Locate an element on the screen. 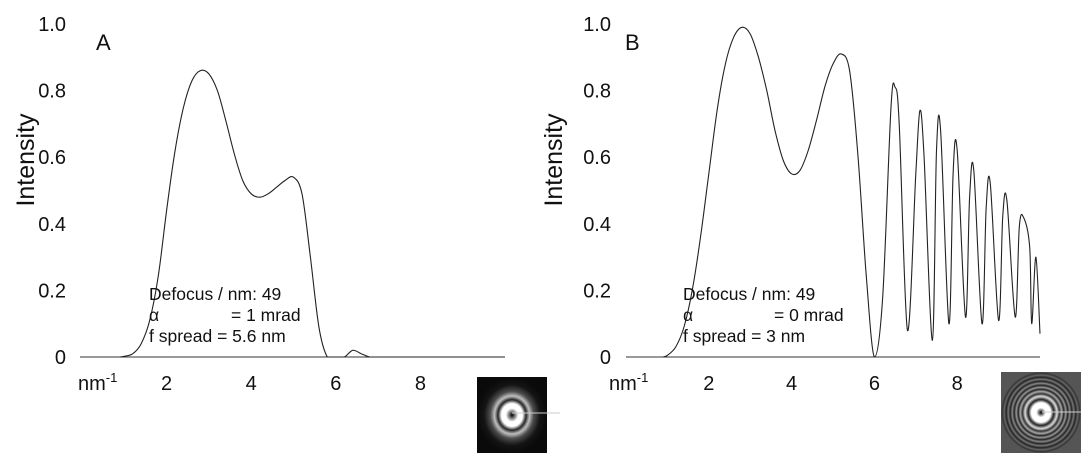 The image size is (1081, 453). annotation-f-spread: f spread = 5.6 nm is located at coordinates (217, 336).